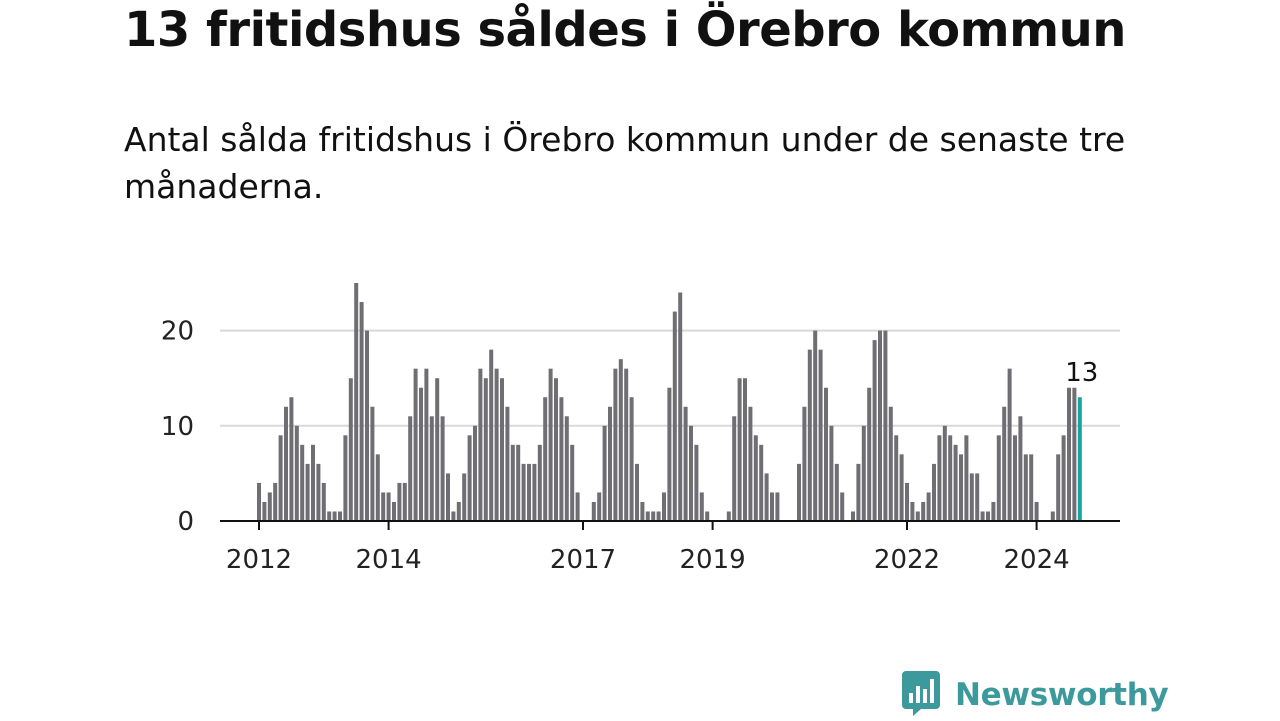  What do you see at coordinates (177, 427) in the screenshot?
I see `y-tick-label: 10` at bounding box center [177, 427].